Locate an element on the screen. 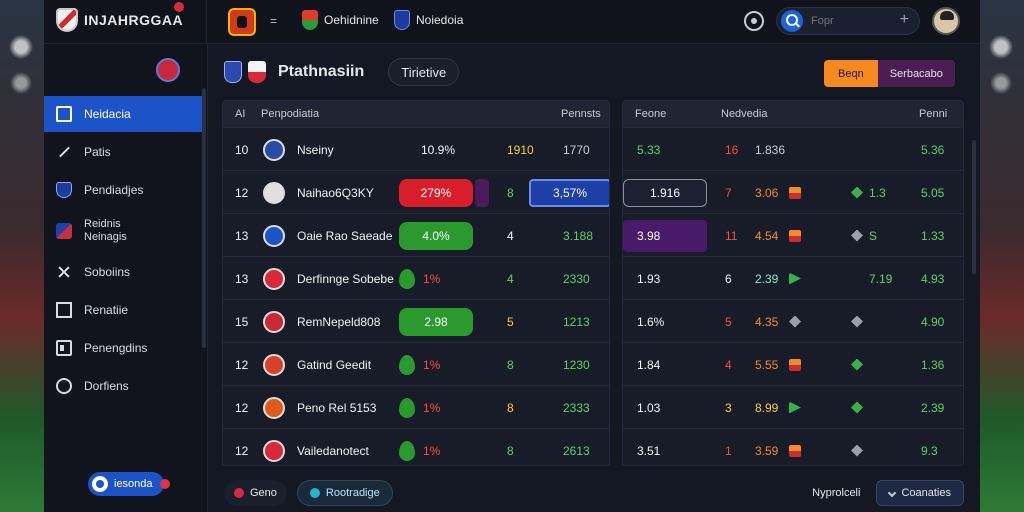  team-a: Oehidnine is located at coordinates (340, 20).